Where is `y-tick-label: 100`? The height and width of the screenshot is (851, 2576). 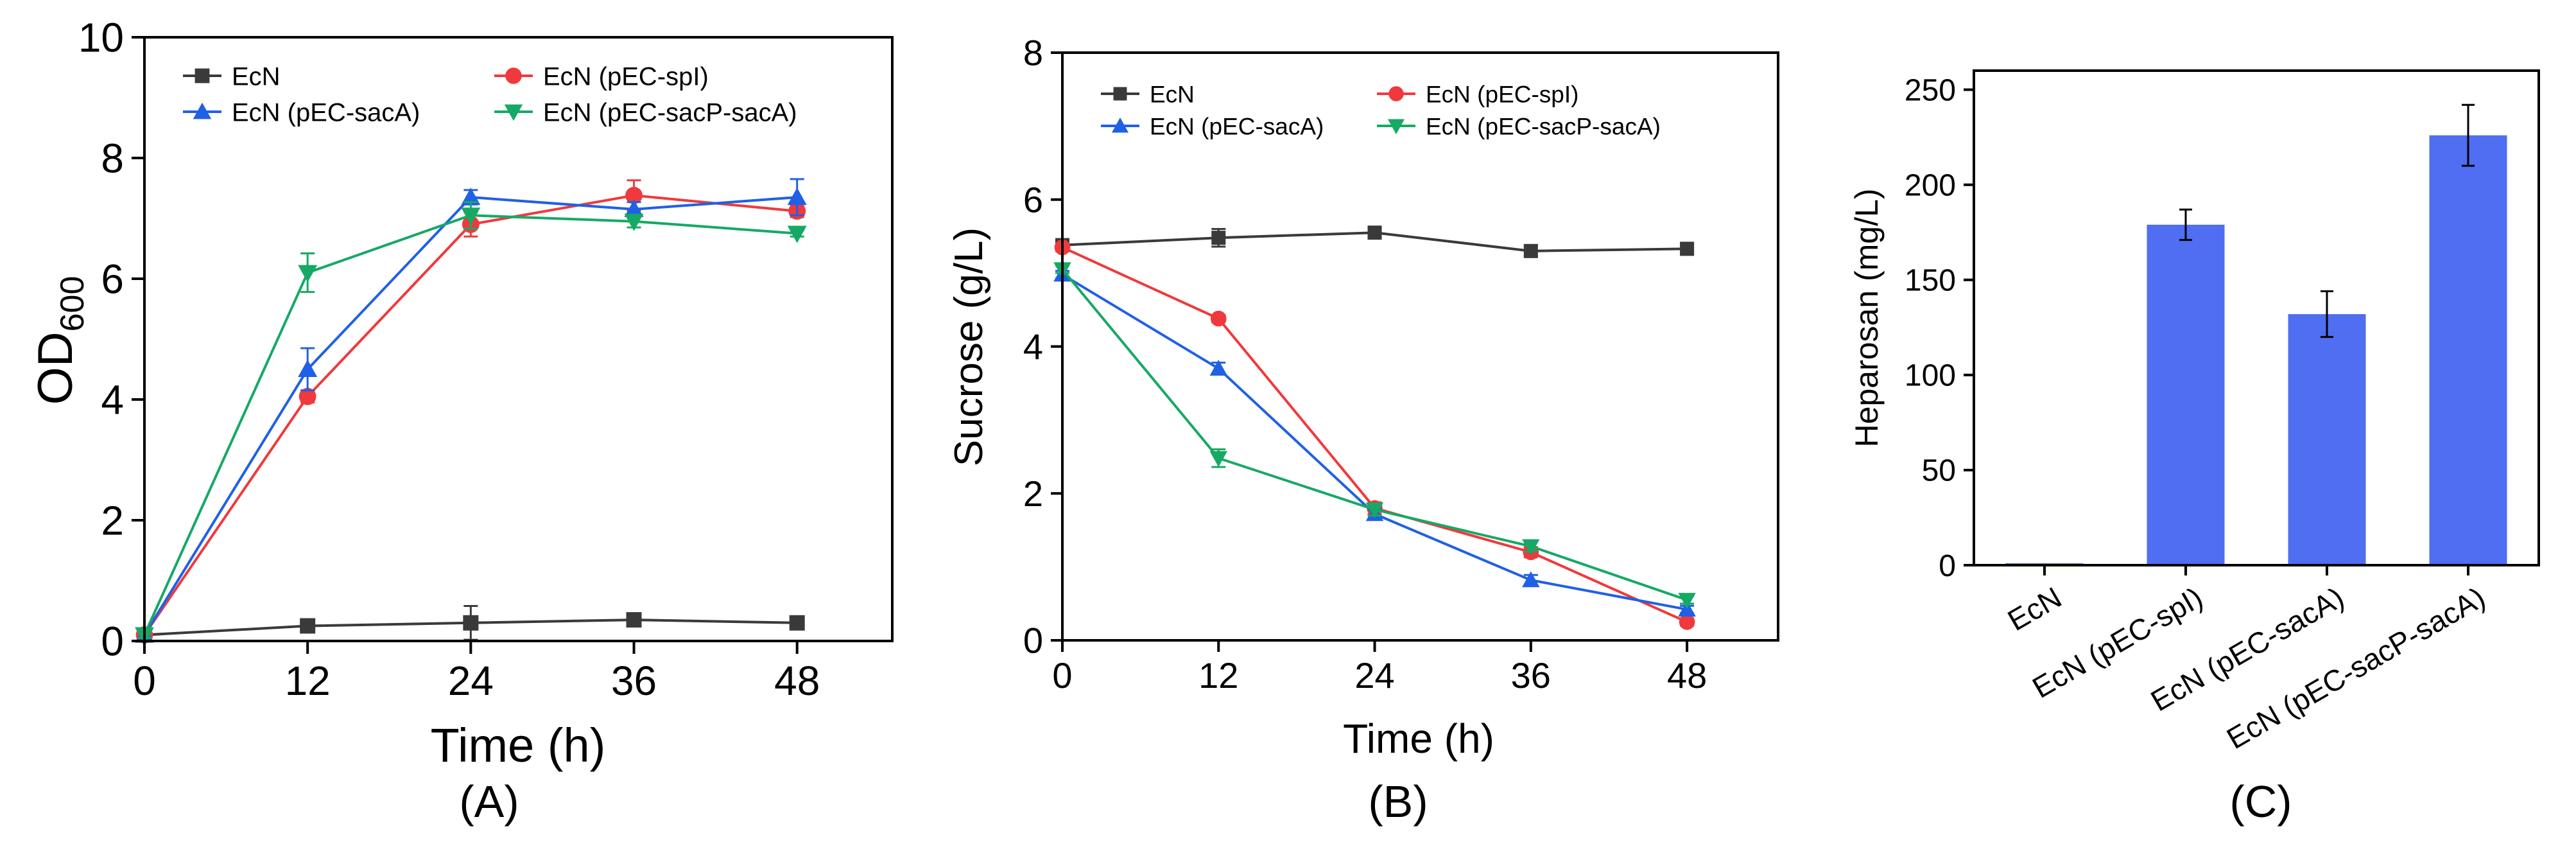 y-tick-label: 100 is located at coordinates (1931, 376).